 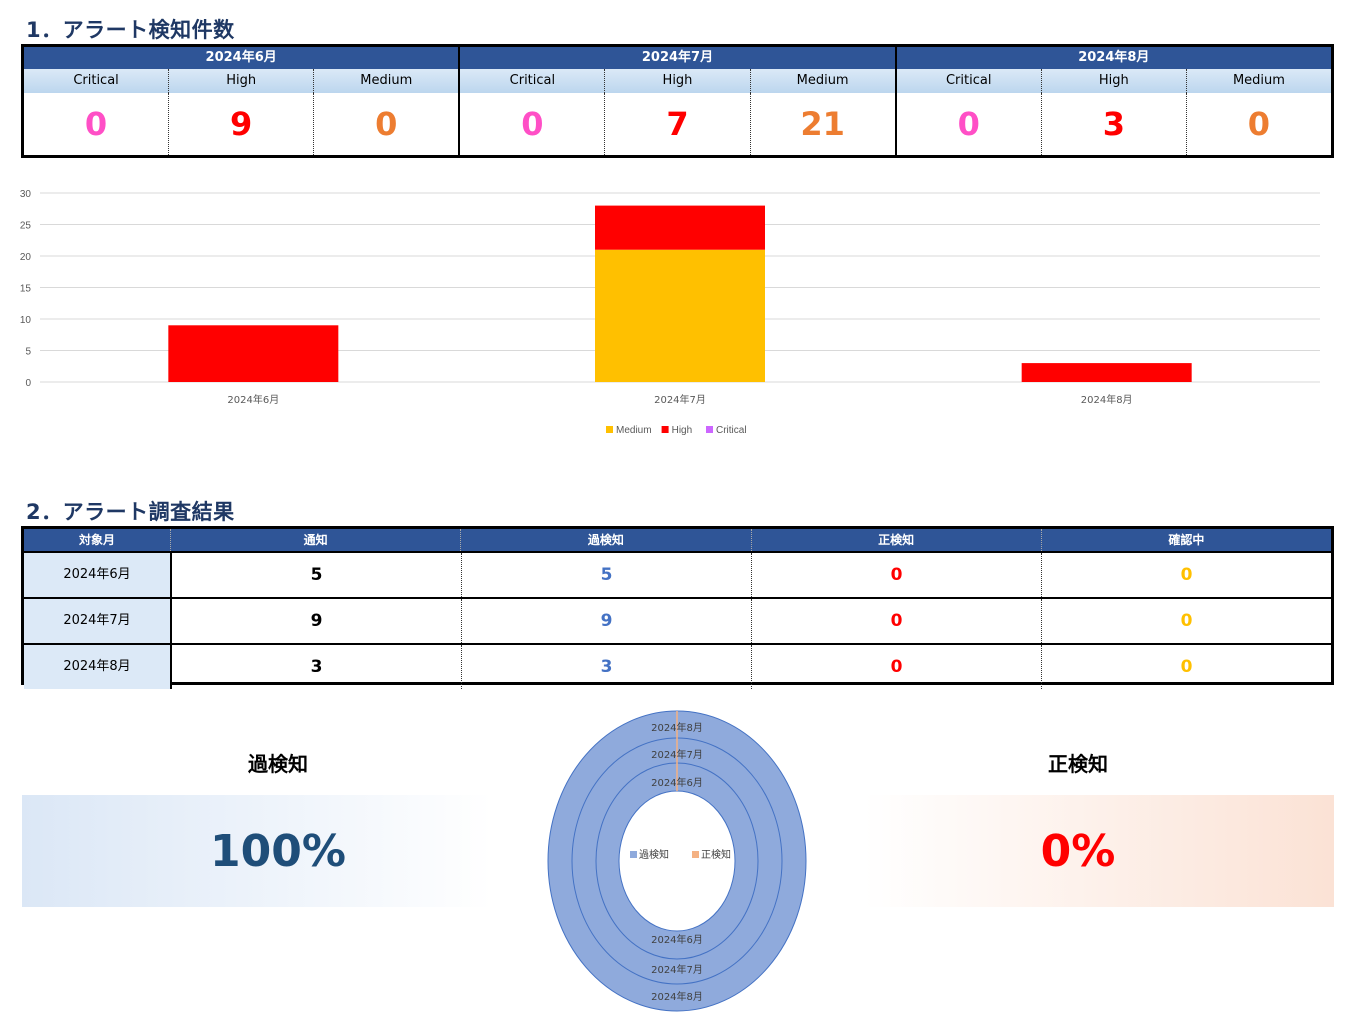 What do you see at coordinates (1078, 851) in the screenshot?
I see `true-positive-kpi-value: 0%` at bounding box center [1078, 851].